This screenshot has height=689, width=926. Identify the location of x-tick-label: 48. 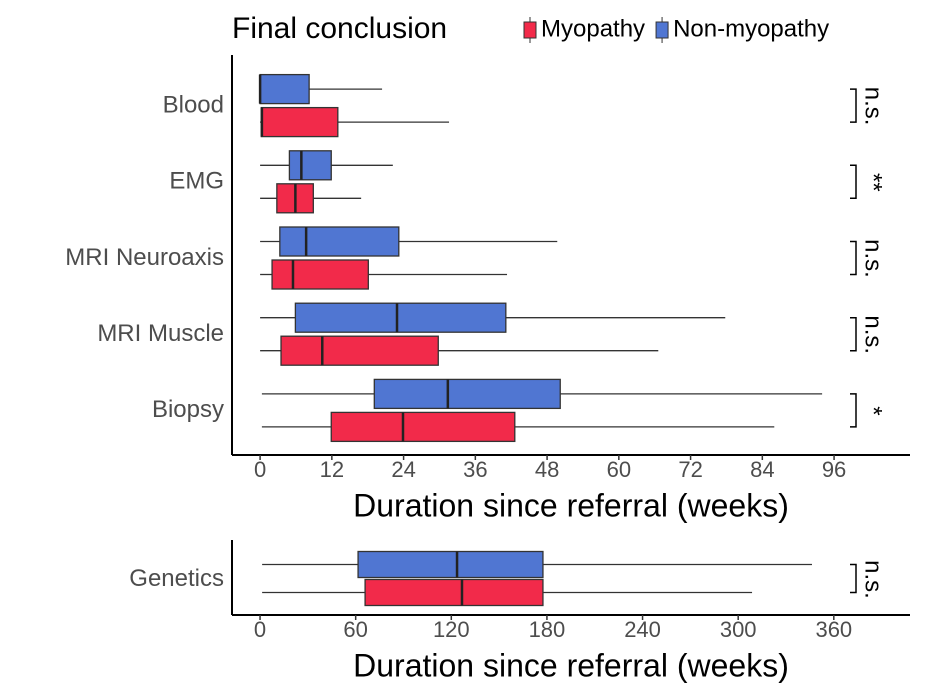
(547, 469).